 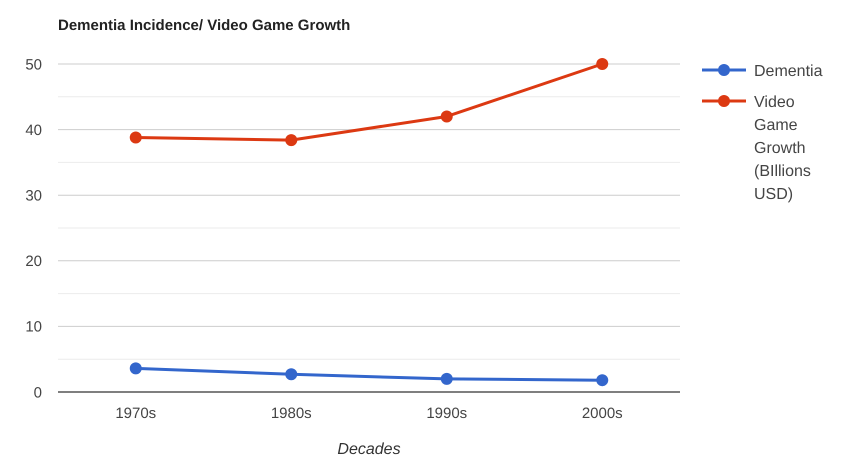 I want to click on y-tick-label: 0, so click(x=38, y=393).